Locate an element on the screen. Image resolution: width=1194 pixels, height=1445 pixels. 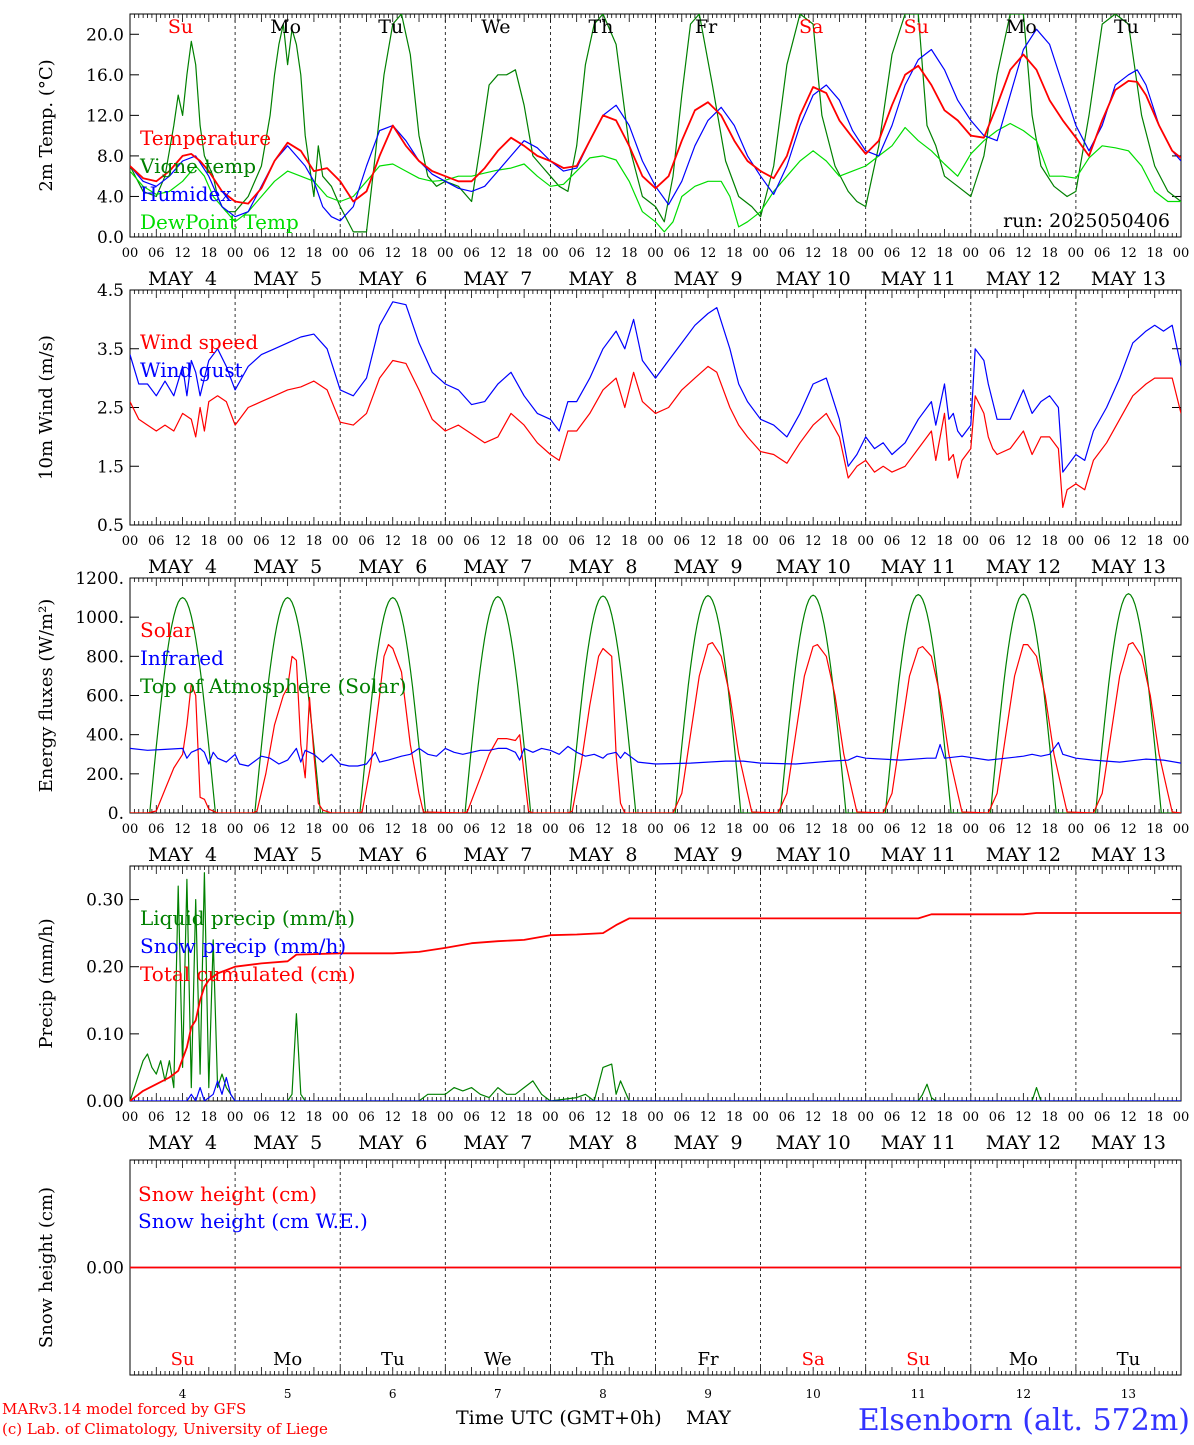
date-label: MAY 7 is located at coordinates (497, 855).